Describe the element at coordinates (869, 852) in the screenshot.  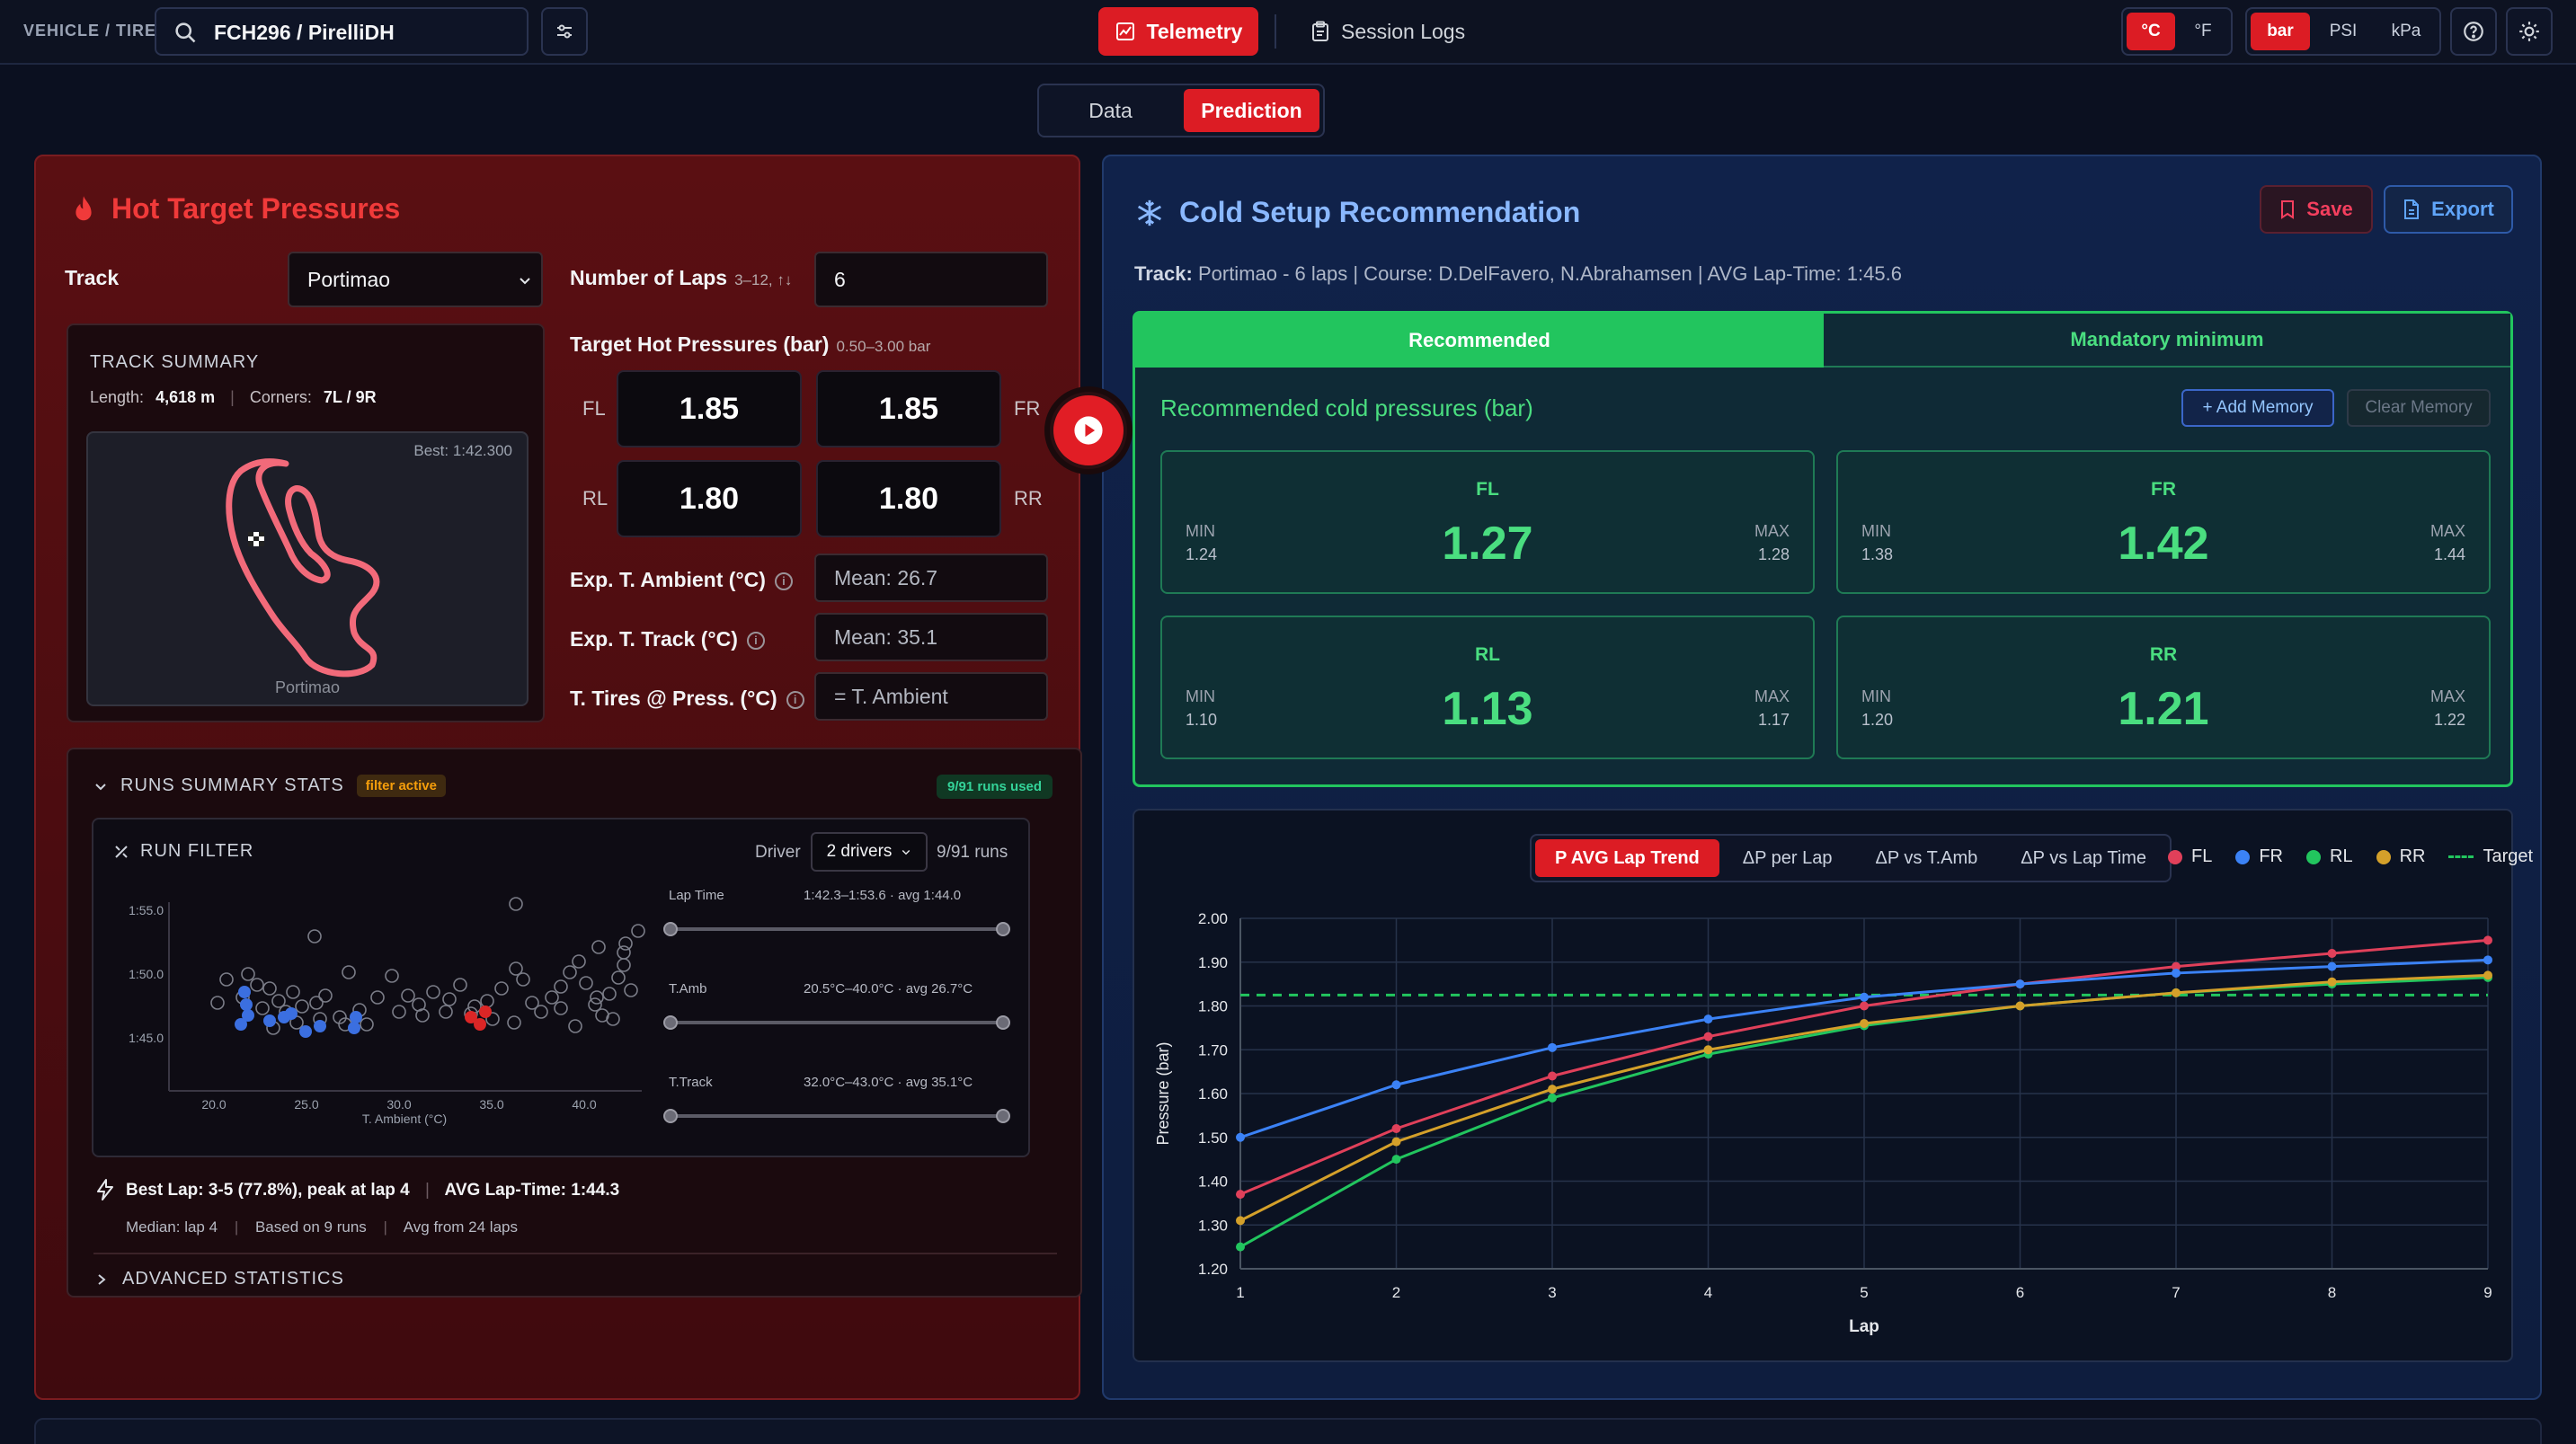
I see `driver-select: 2 drivers` at that location.